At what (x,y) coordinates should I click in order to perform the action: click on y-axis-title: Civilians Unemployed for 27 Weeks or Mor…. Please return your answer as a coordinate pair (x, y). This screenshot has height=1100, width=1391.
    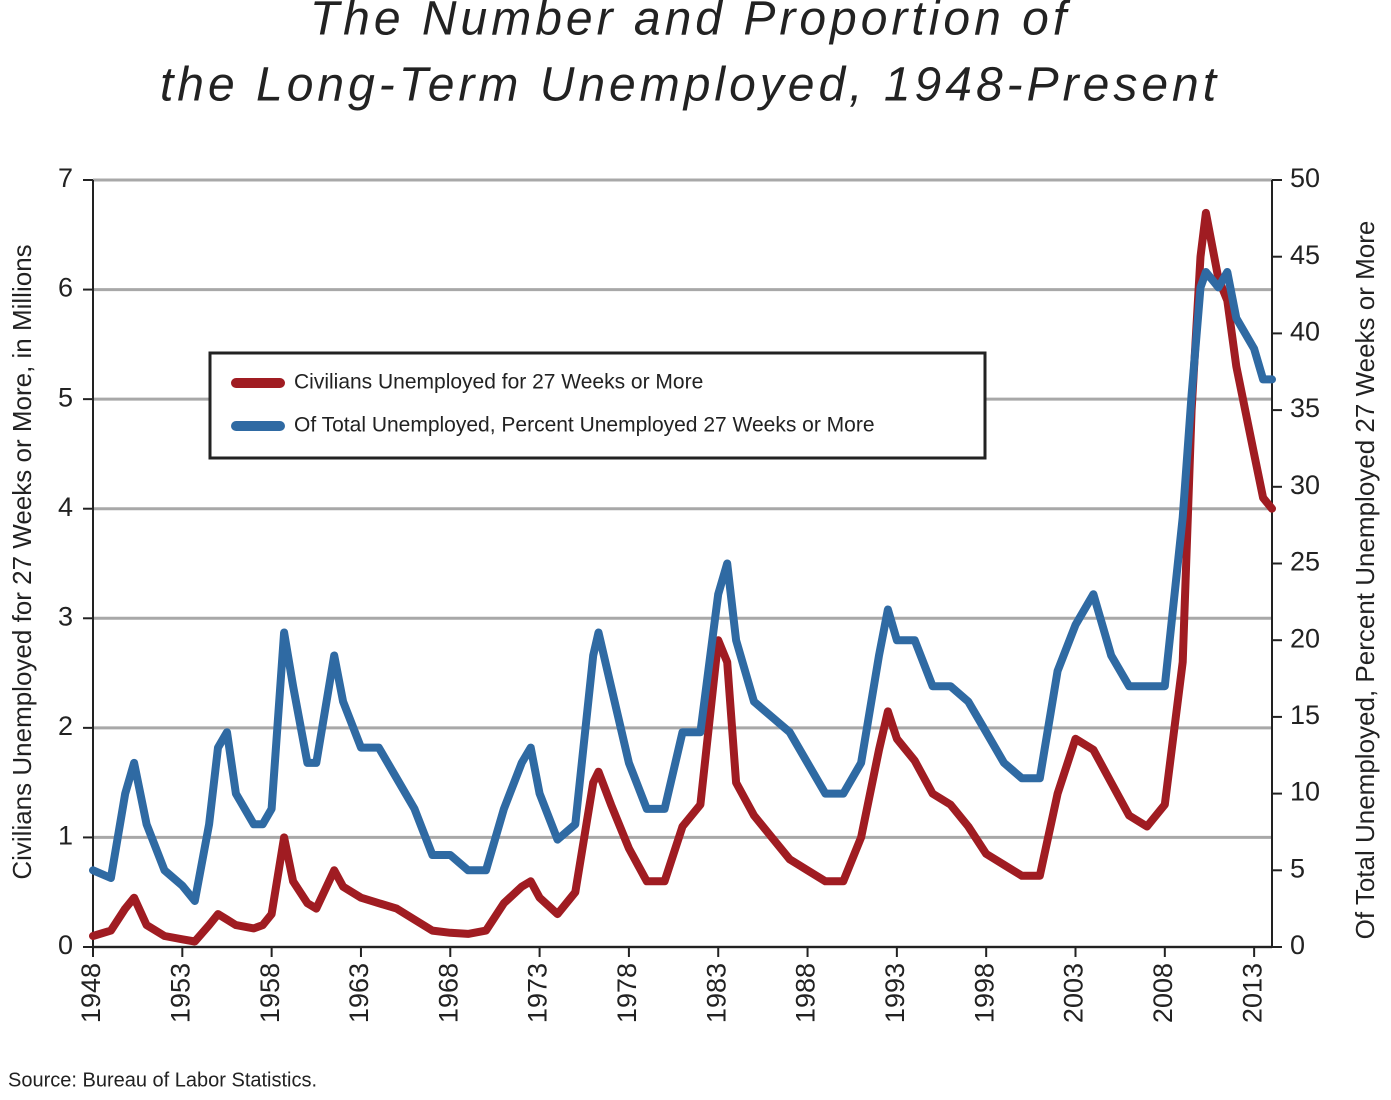
    Looking at the image, I should click on (22, 561).